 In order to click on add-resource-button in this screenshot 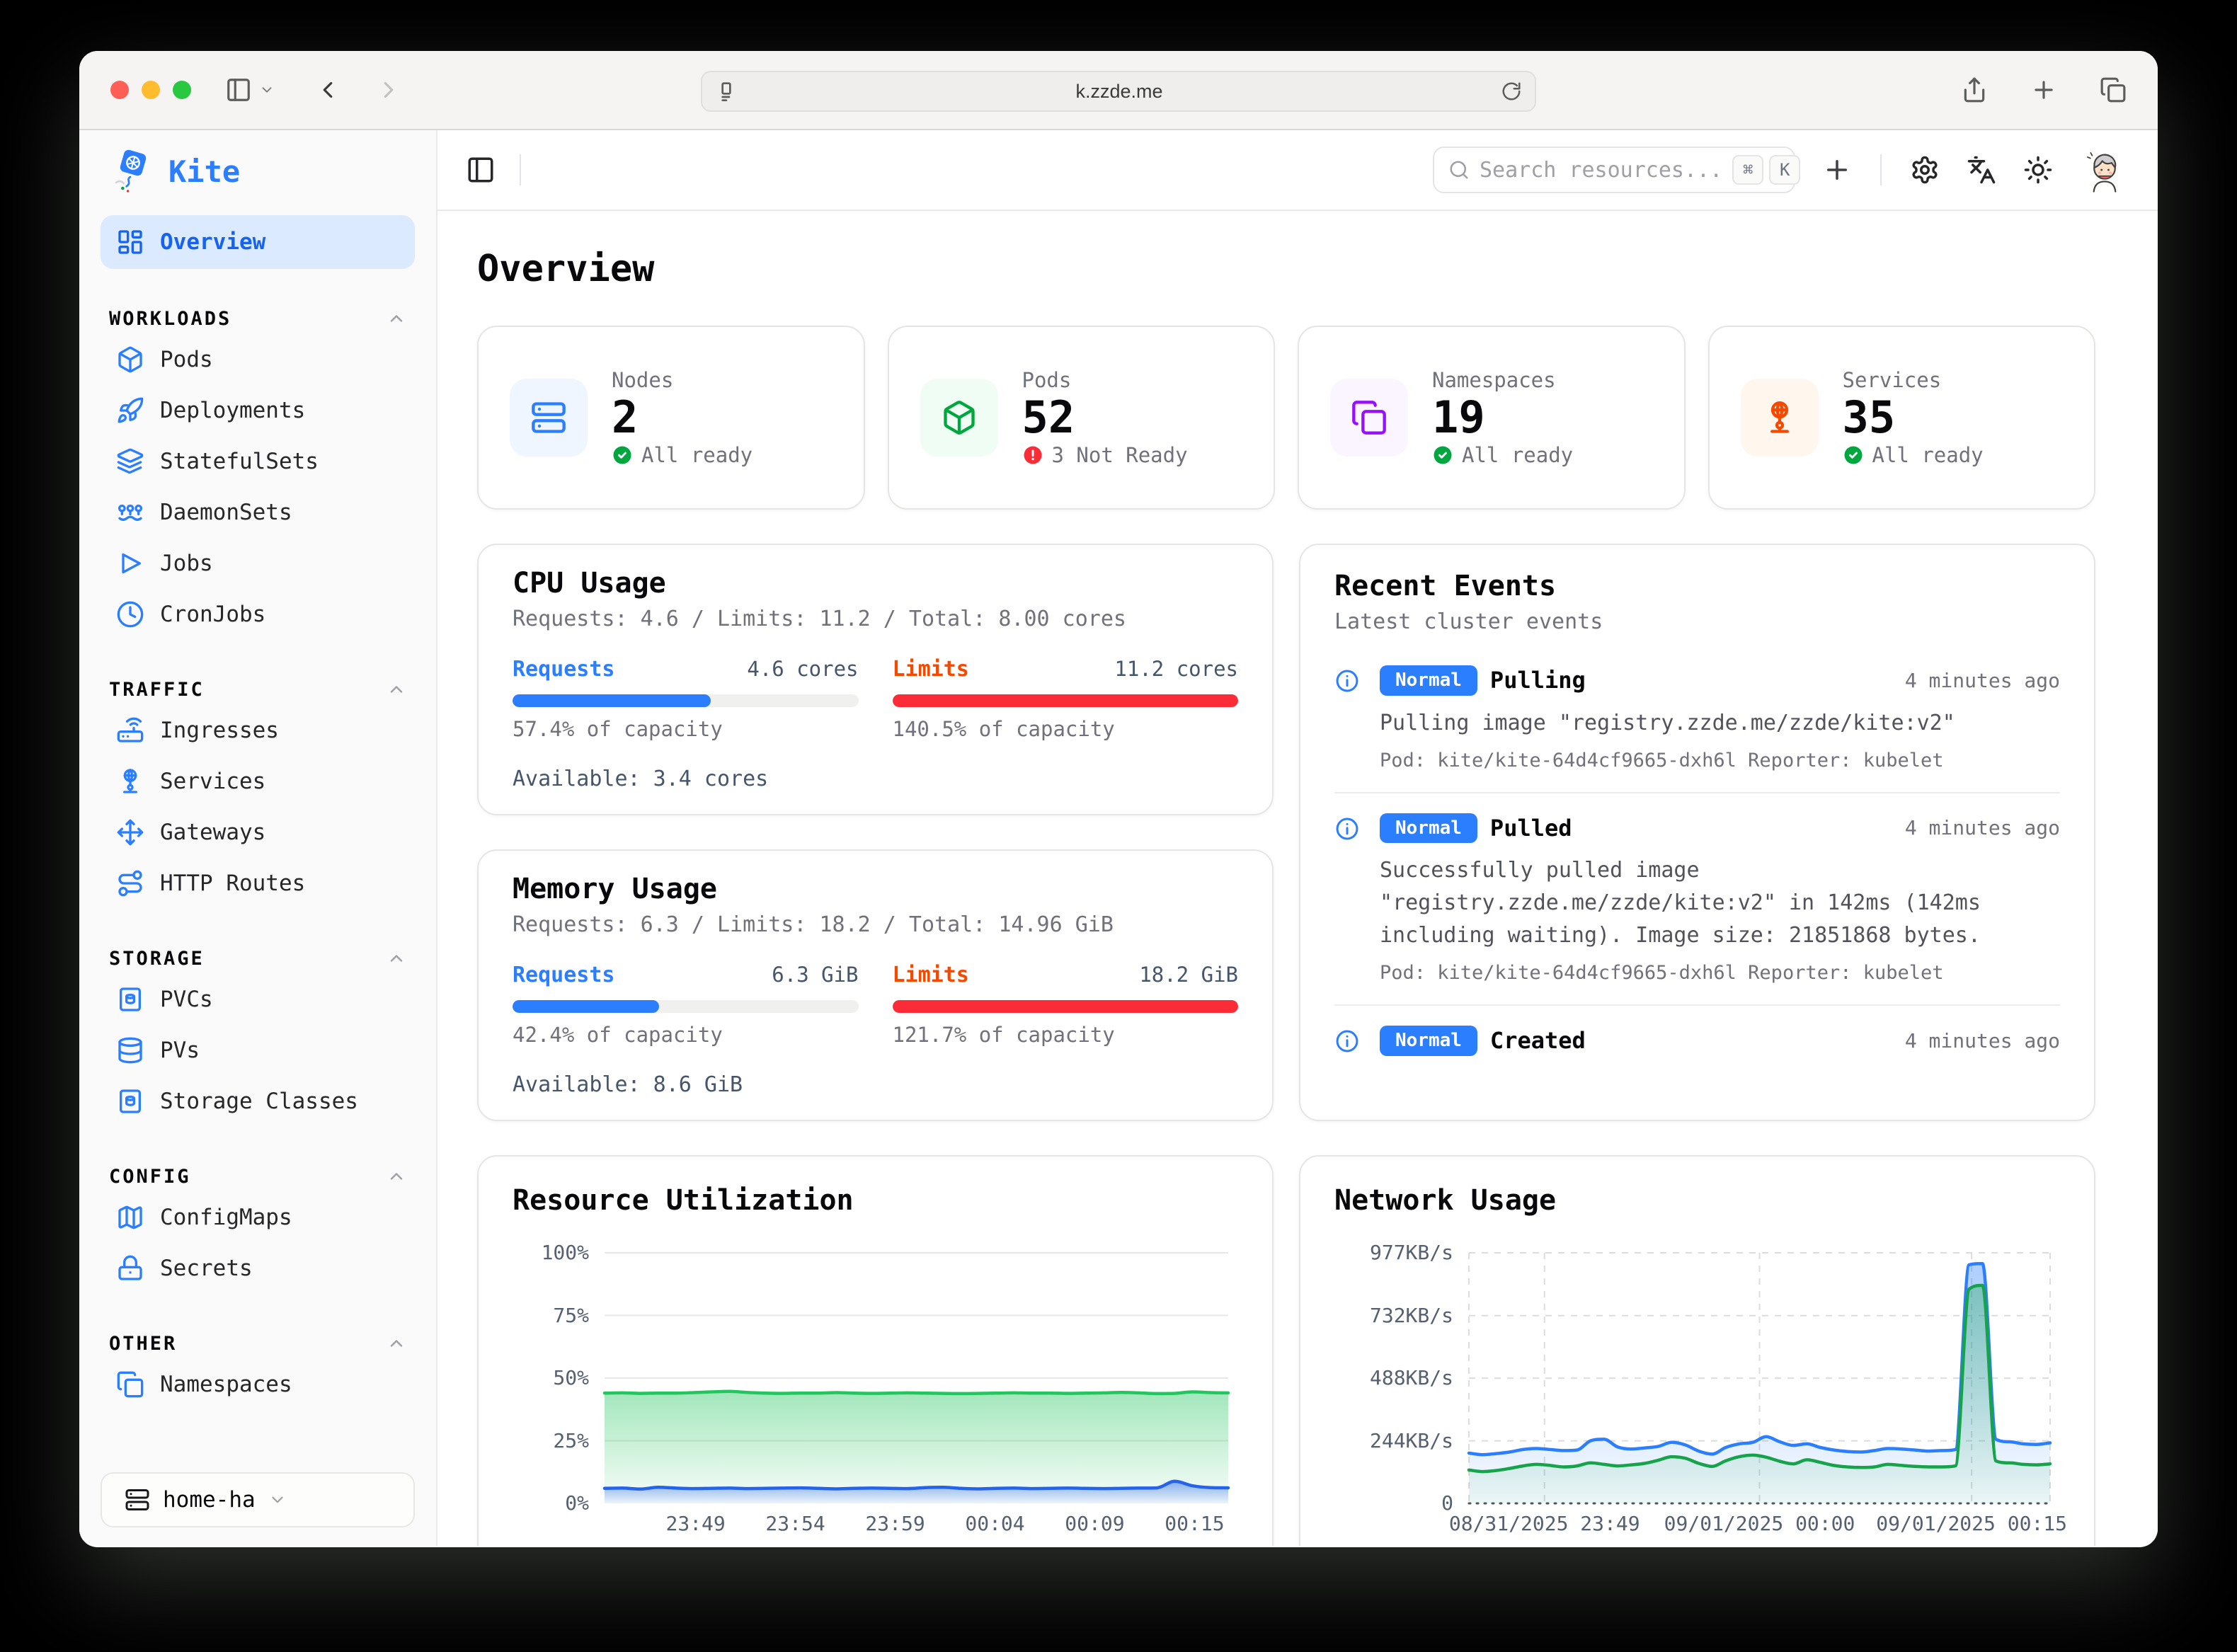, I will do `click(1837, 170)`.